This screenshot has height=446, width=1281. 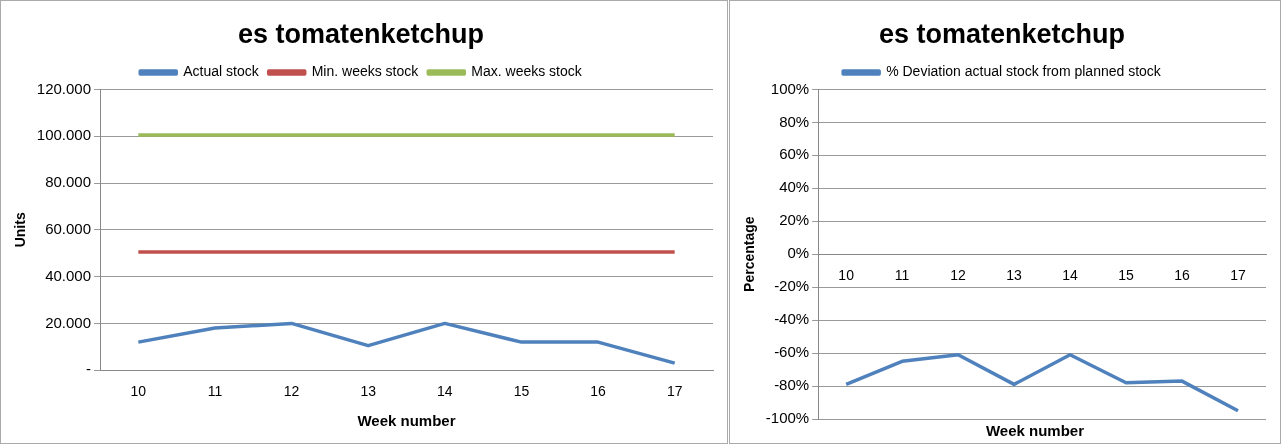 I want to click on y-tick-label: 40.000, so click(x=68, y=275).